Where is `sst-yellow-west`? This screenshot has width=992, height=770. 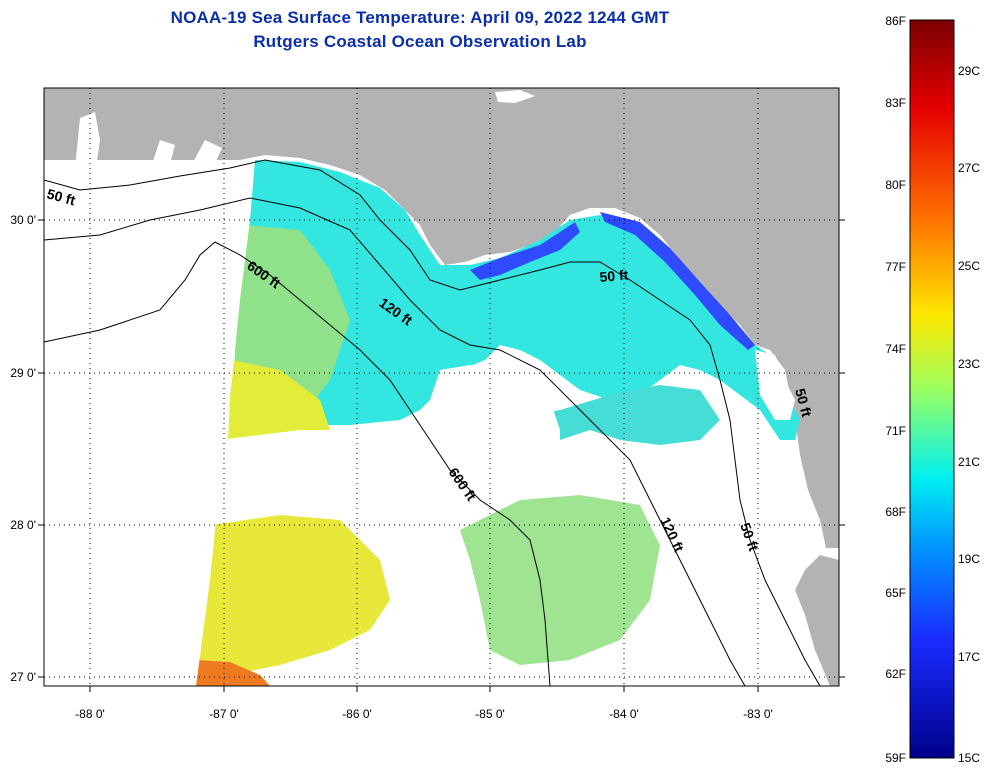 sst-yellow-west is located at coordinates (279, 405).